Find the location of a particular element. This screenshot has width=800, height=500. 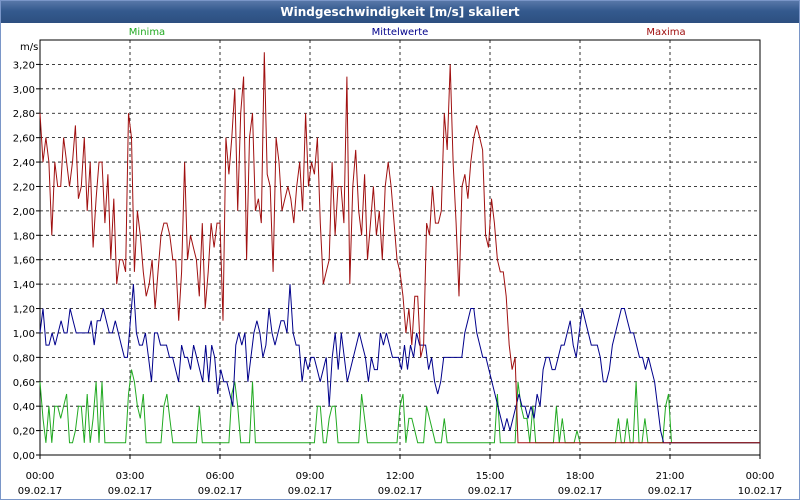

x-tick-time: 15:00 is located at coordinates (490, 476).